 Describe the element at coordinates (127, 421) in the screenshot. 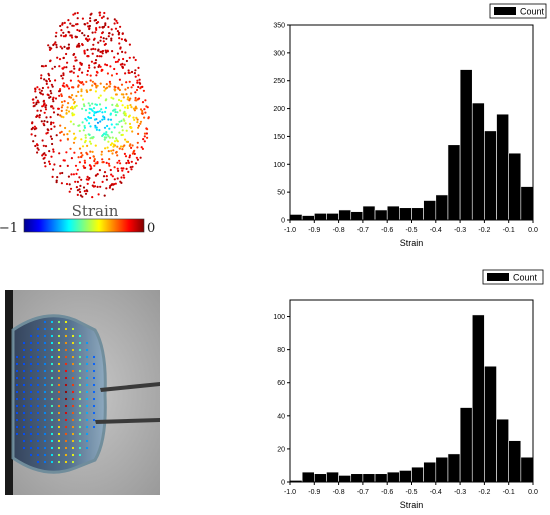

I see `pipette-right-lower` at that location.